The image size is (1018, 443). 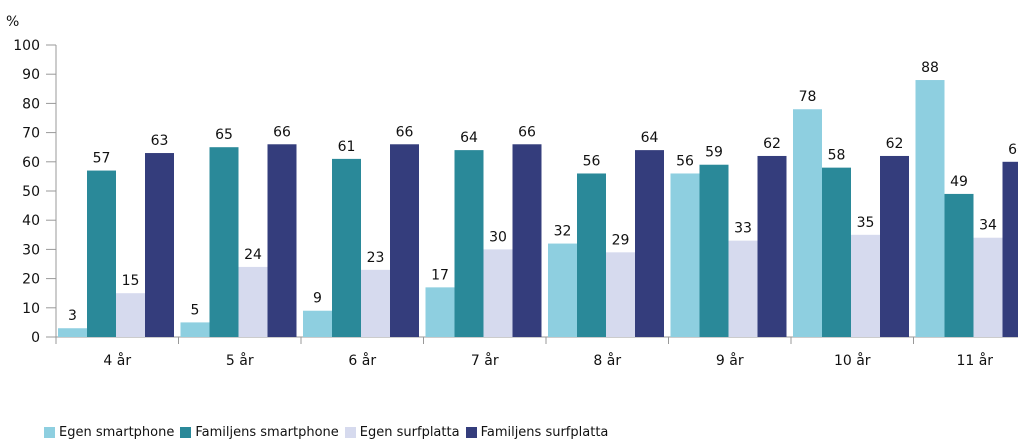 I want to click on data-label: 63, so click(x=160, y=141).